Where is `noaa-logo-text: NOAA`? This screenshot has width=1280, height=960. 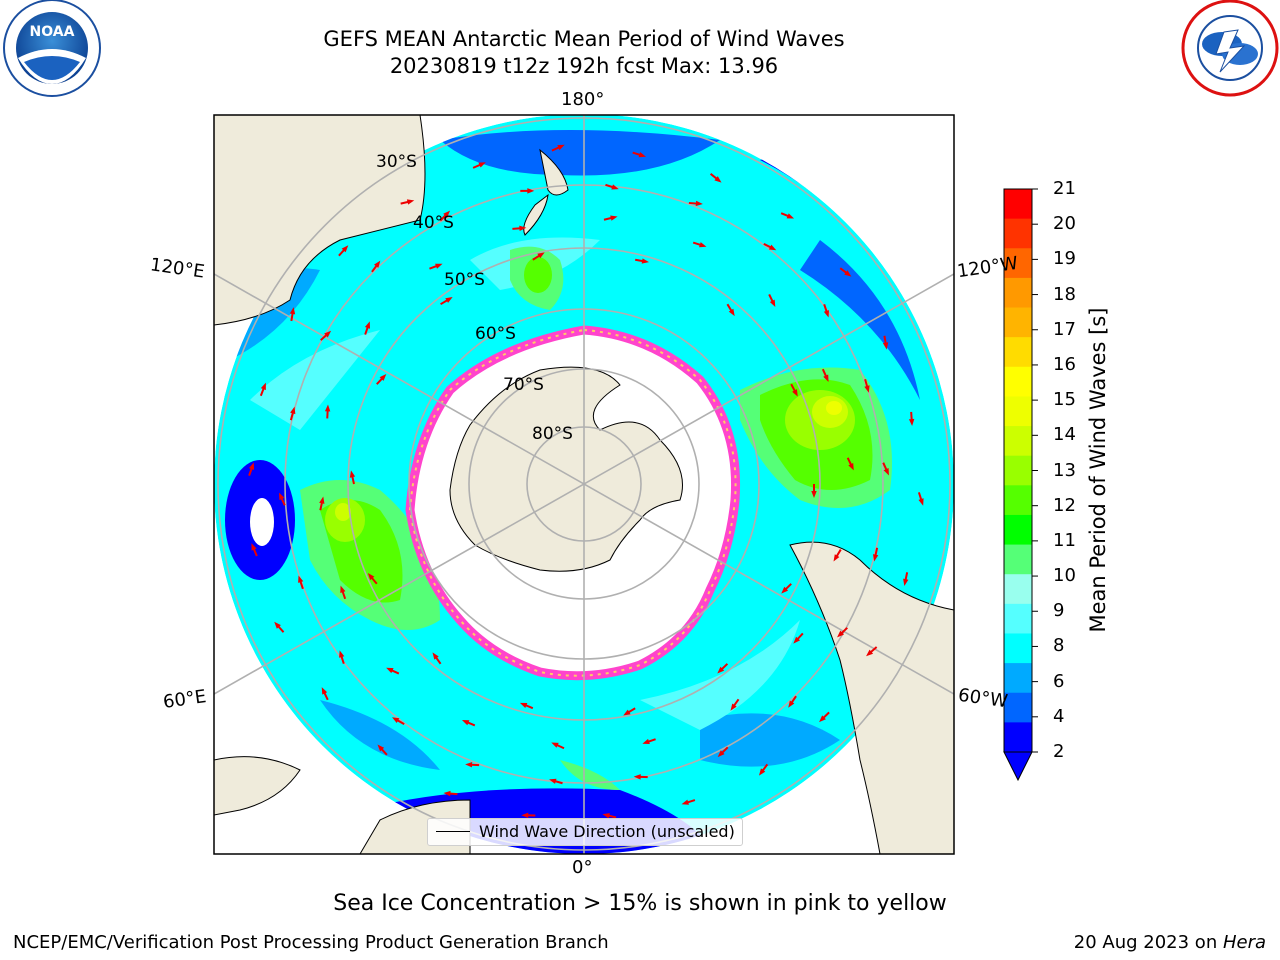
noaa-logo-text: NOAA is located at coordinates (52, 32).